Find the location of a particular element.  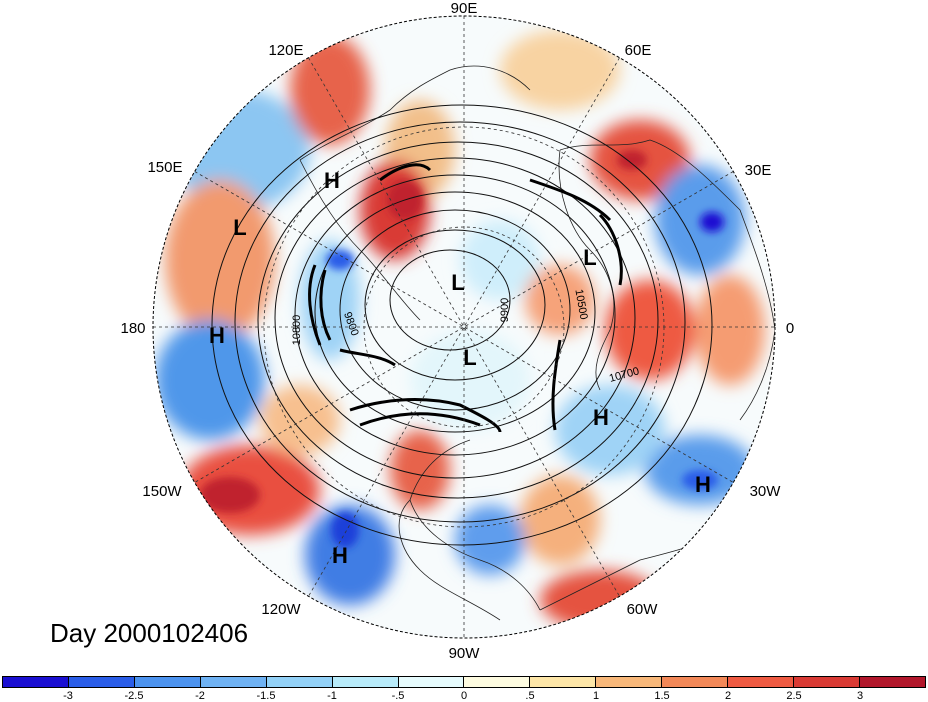

colorbar-tick-label: -.5 is located at coordinates (398, 696).